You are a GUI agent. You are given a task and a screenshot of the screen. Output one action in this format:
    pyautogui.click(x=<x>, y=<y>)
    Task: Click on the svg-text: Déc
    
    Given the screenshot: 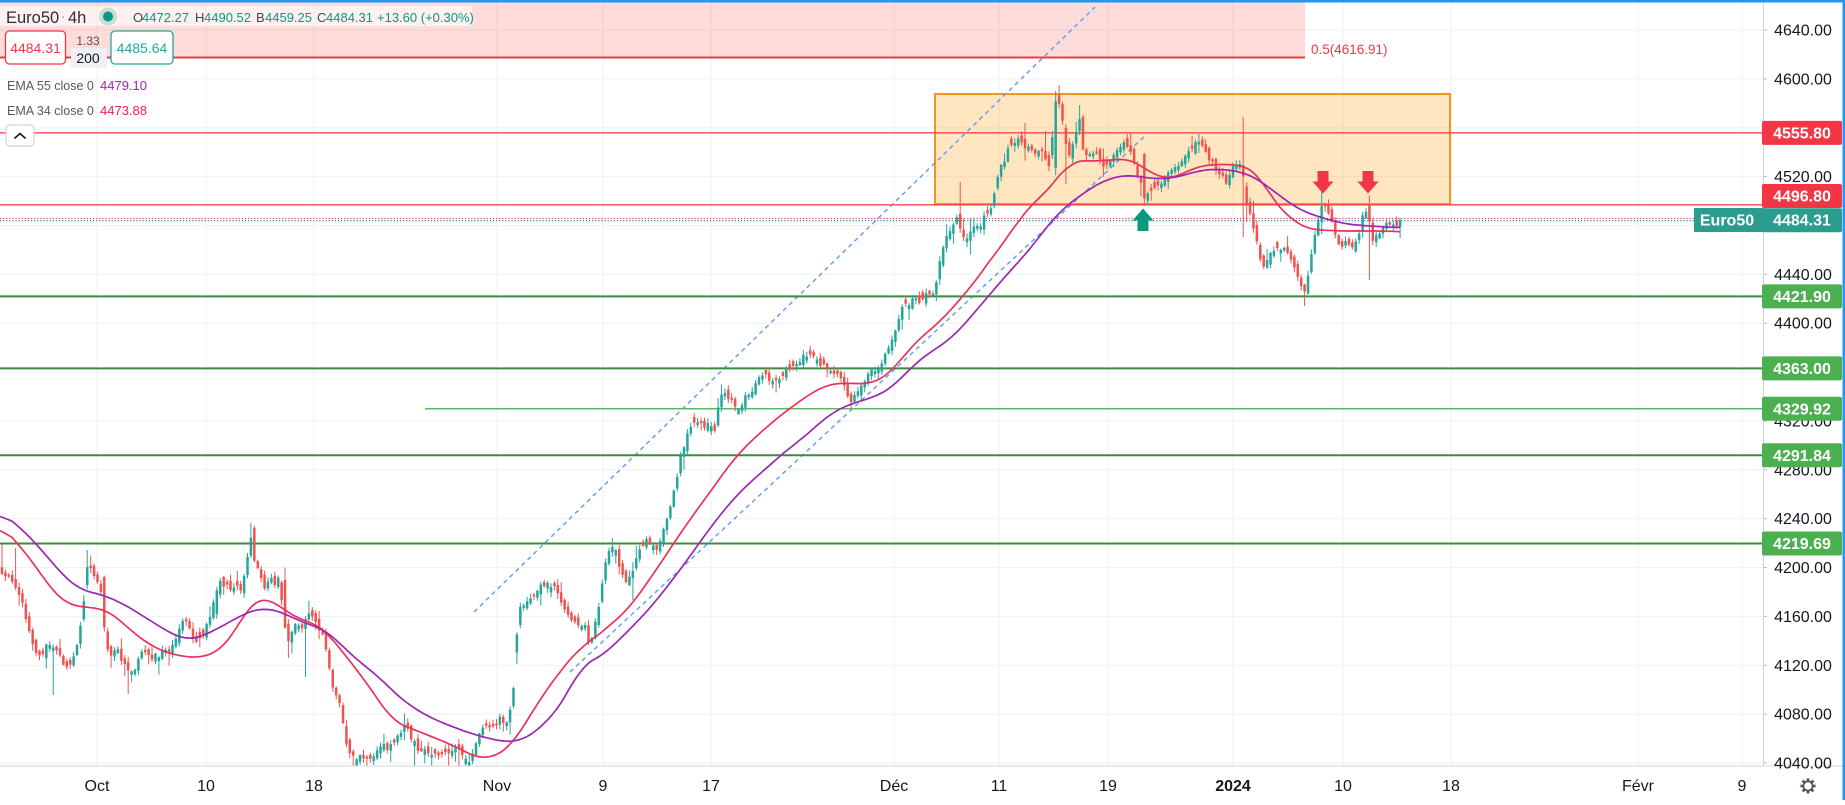 What is the action you would take?
    pyautogui.click(x=894, y=786)
    